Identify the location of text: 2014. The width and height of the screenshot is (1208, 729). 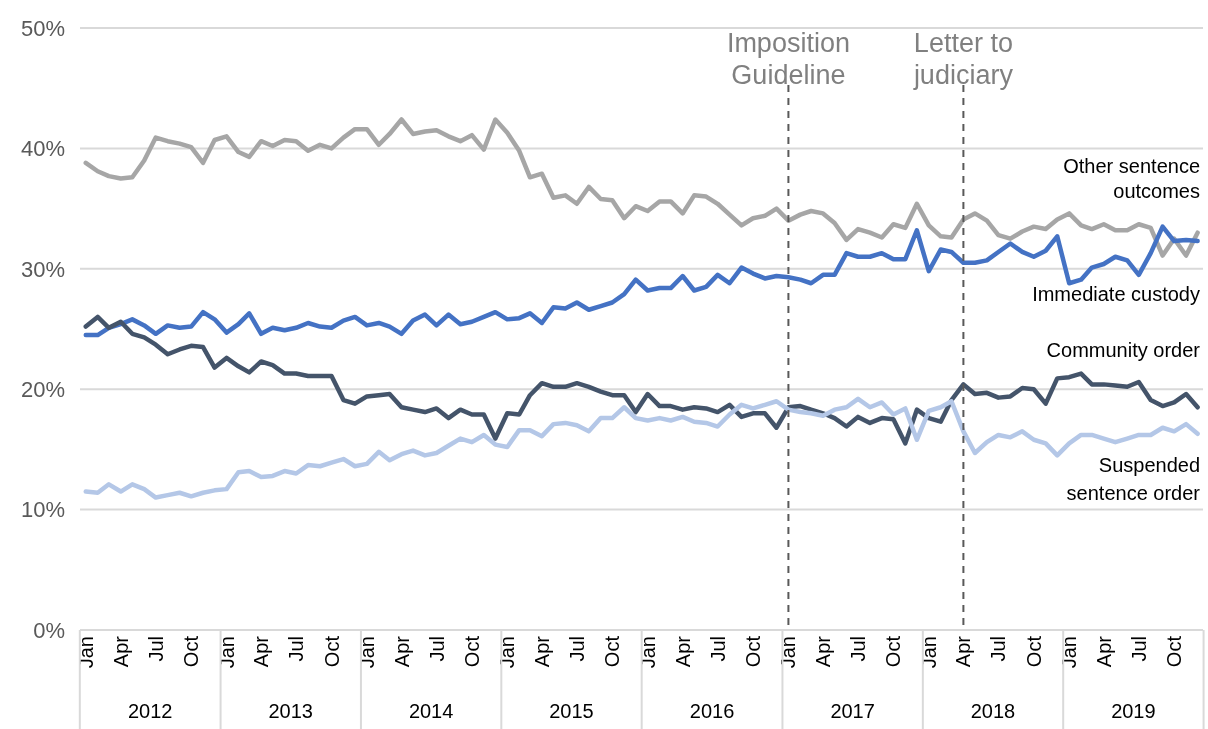
(431, 711).